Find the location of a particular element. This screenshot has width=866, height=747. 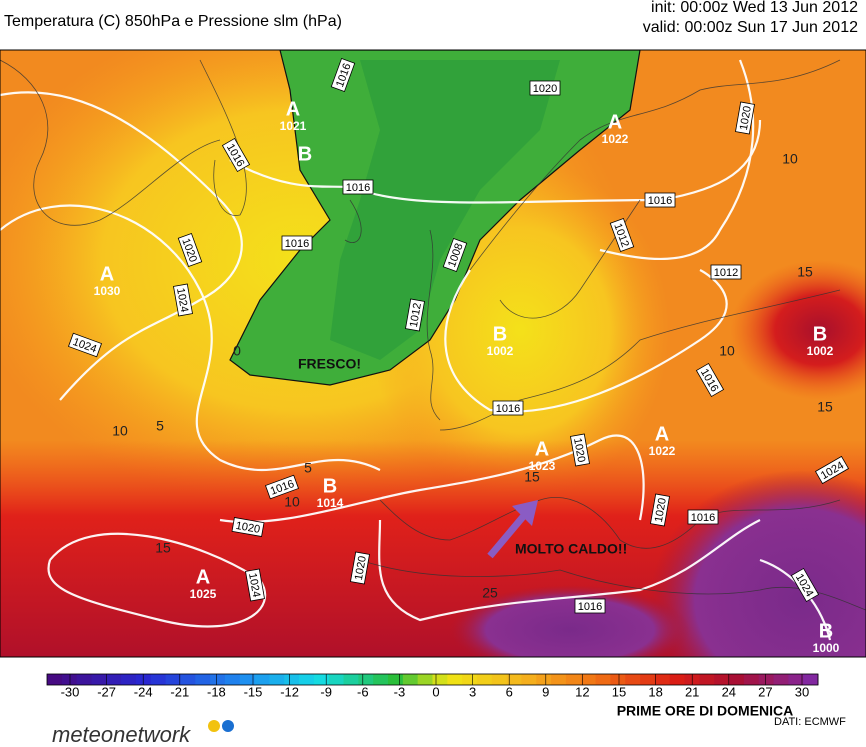

colorbar-tick-label: 0 is located at coordinates (435, 691).